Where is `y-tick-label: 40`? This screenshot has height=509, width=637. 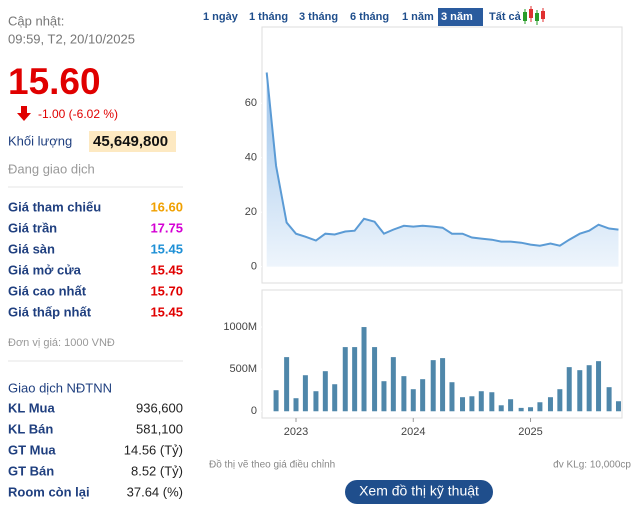
y-tick-label: 40 is located at coordinates (251, 158).